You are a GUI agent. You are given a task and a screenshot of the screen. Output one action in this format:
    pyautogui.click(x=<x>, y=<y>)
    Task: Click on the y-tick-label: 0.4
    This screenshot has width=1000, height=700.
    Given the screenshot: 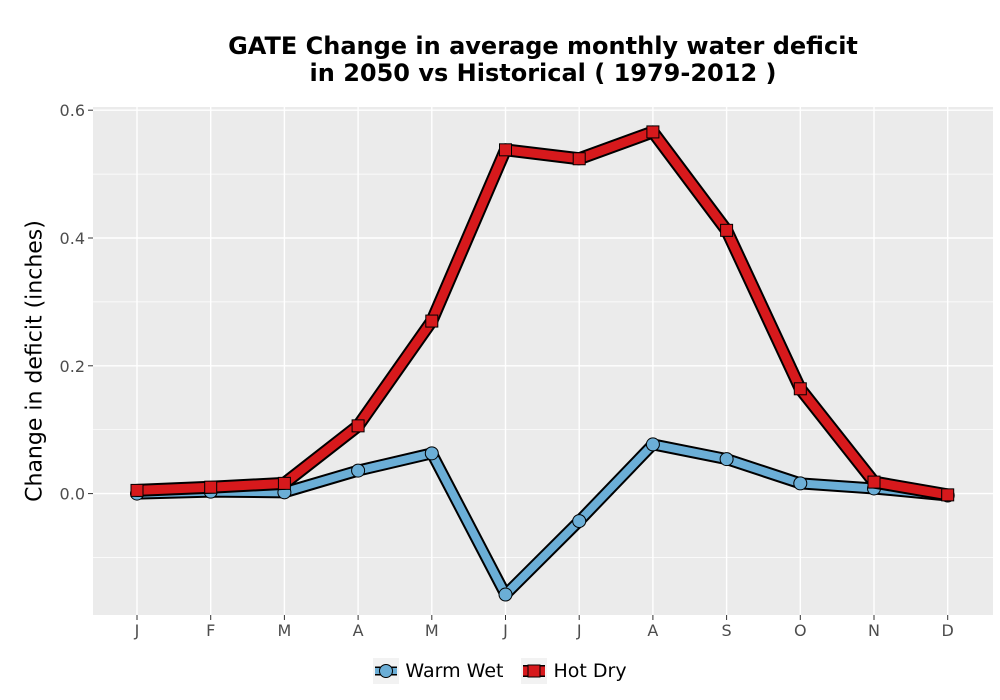 What is the action you would take?
    pyautogui.click(x=72, y=238)
    